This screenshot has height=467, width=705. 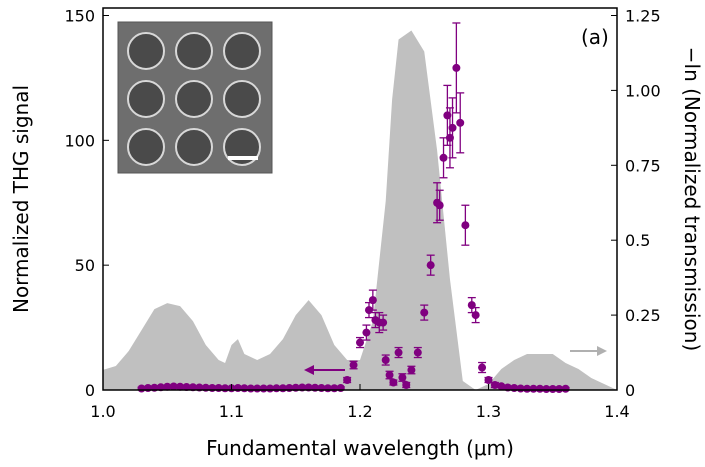 I want to click on y2-tick-label: 0.25, so click(x=643, y=315).